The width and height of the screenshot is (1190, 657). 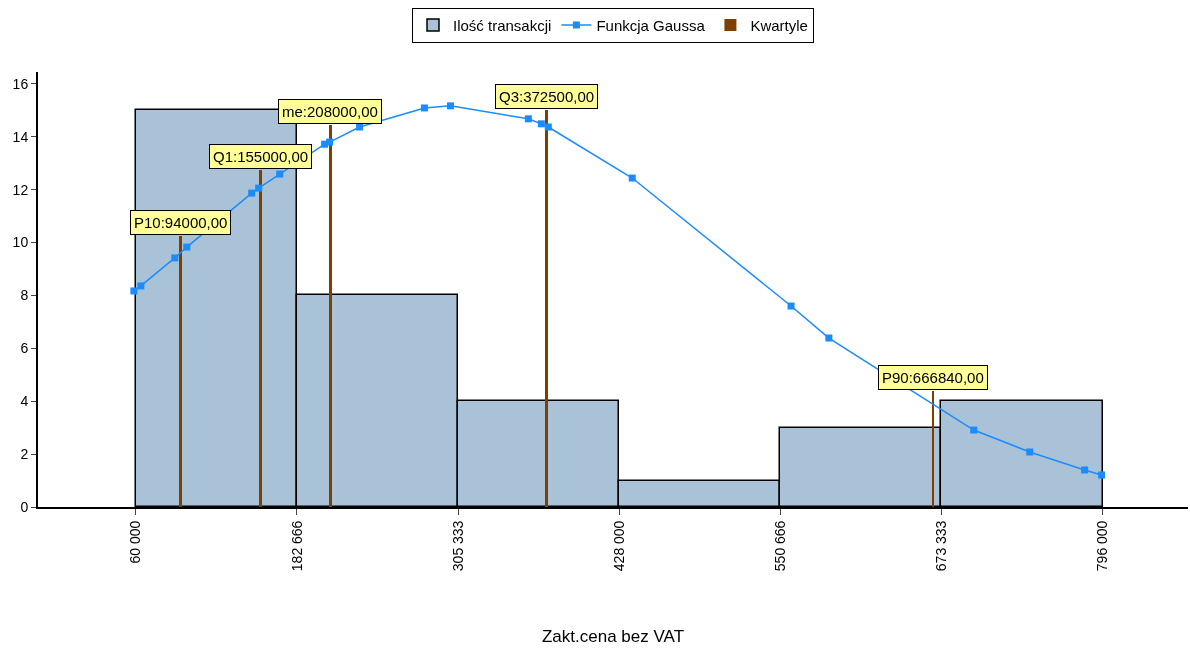 I want to click on annotation: Q1:155000,00, so click(x=261, y=156).